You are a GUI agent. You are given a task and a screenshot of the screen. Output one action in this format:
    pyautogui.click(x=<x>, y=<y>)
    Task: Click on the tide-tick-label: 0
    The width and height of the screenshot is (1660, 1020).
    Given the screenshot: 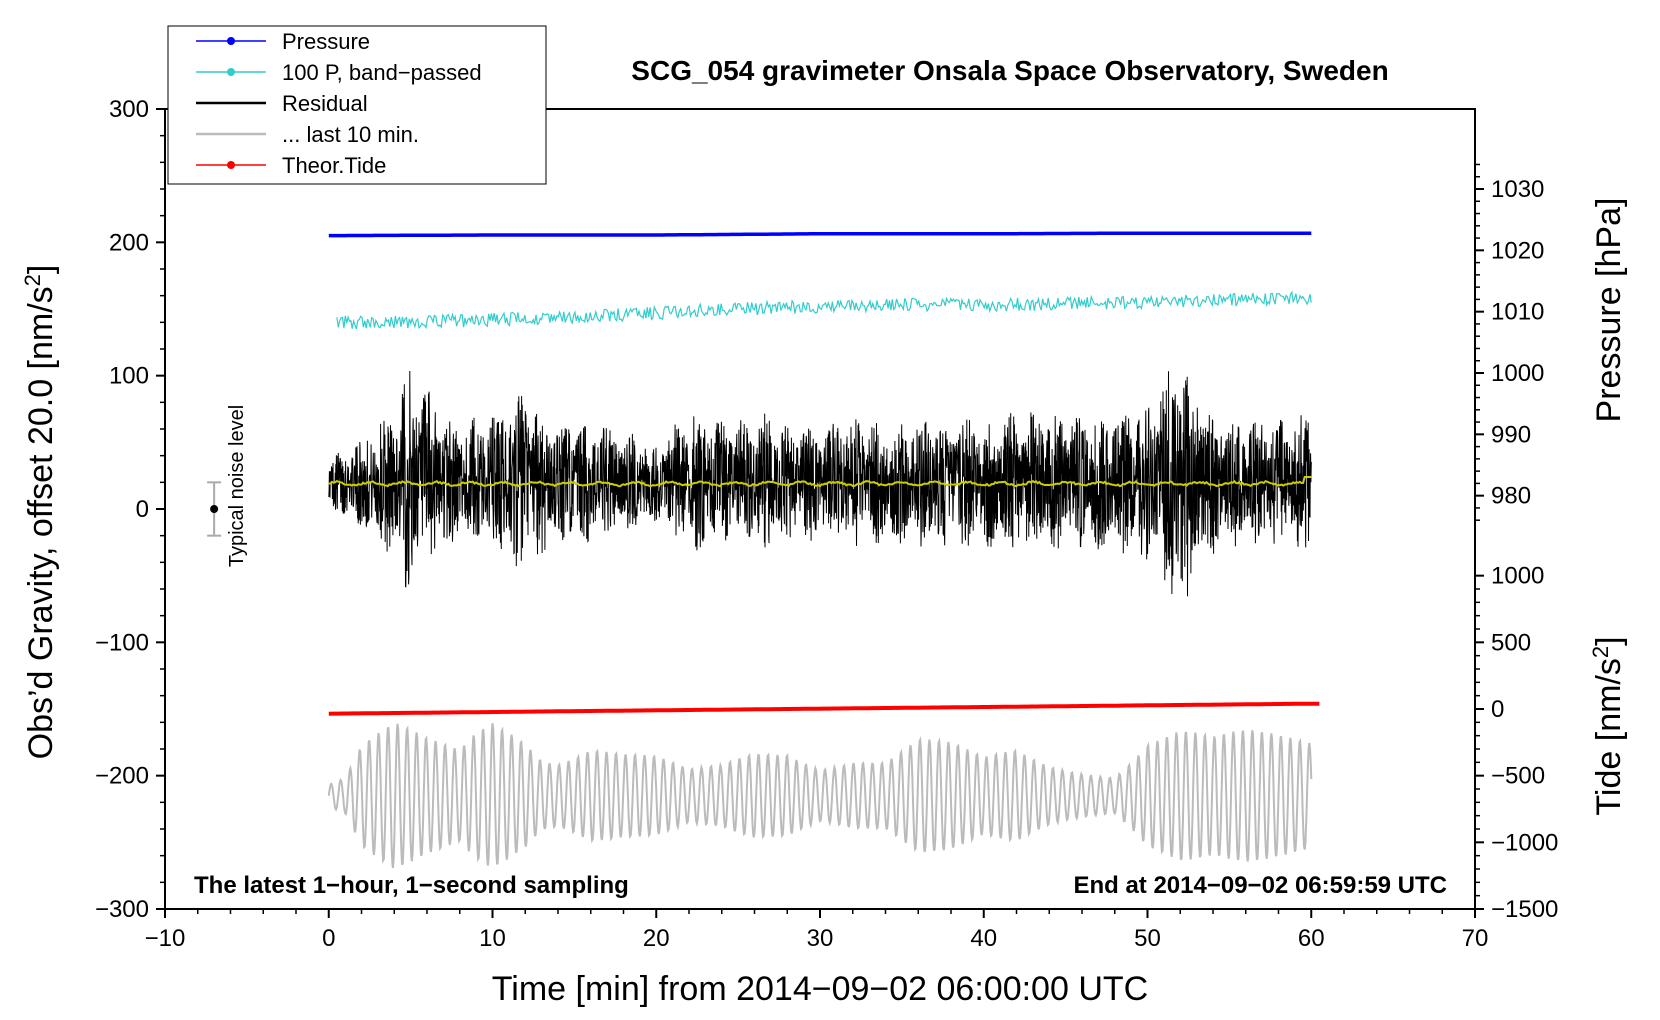 What is the action you would take?
    pyautogui.click(x=1497, y=709)
    